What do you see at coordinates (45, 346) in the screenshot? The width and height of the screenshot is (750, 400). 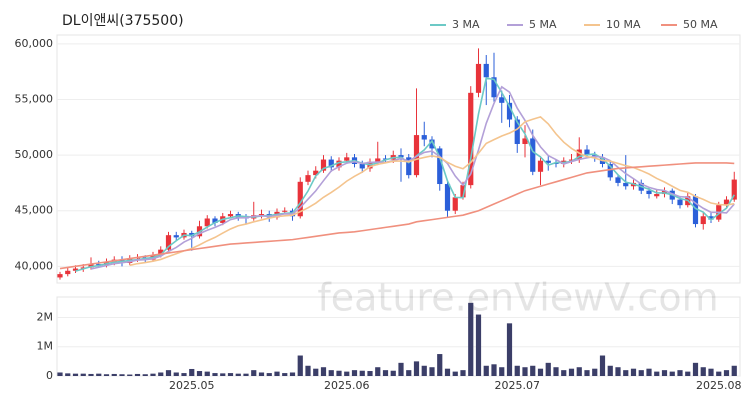 I see `volume-tick-label: 1M` at bounding box center [45, 346].